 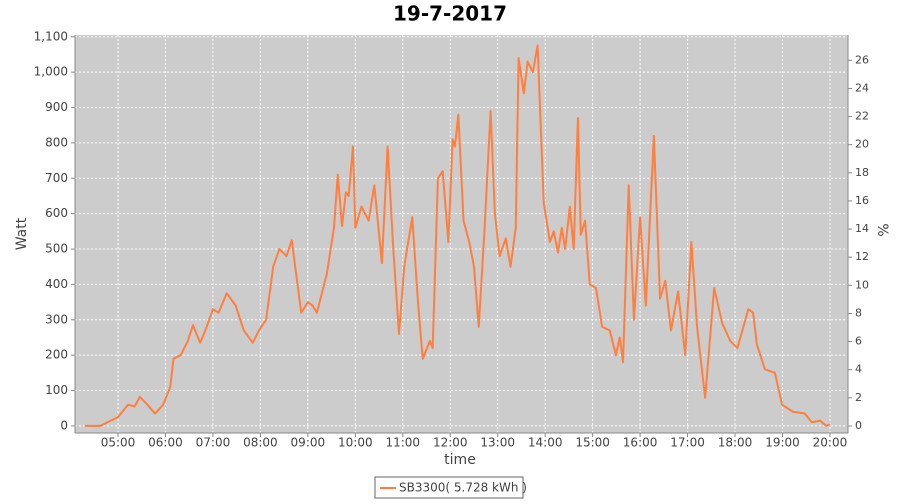 What do you see at coordinates (56, 178) in the screenshot?
I see `y-tick-label: 700` at bounding box center [56, 178].